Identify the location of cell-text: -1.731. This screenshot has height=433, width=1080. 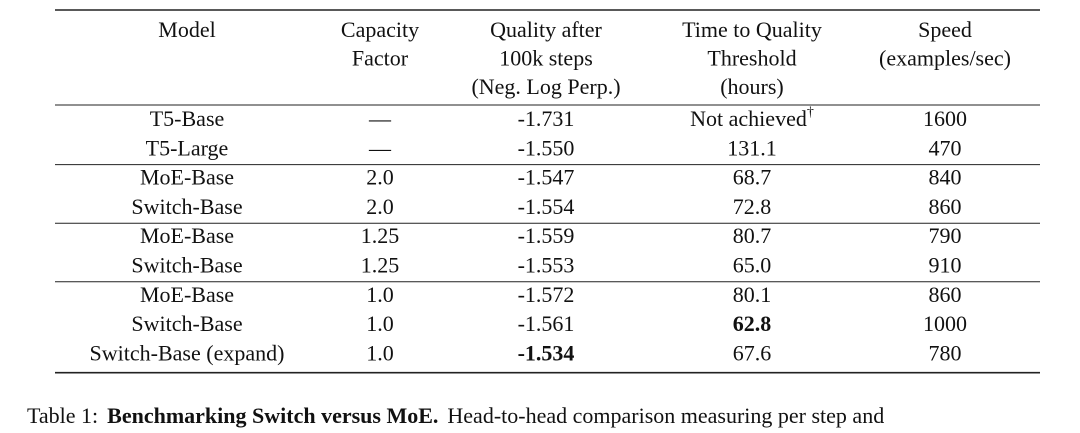
(546, 118).